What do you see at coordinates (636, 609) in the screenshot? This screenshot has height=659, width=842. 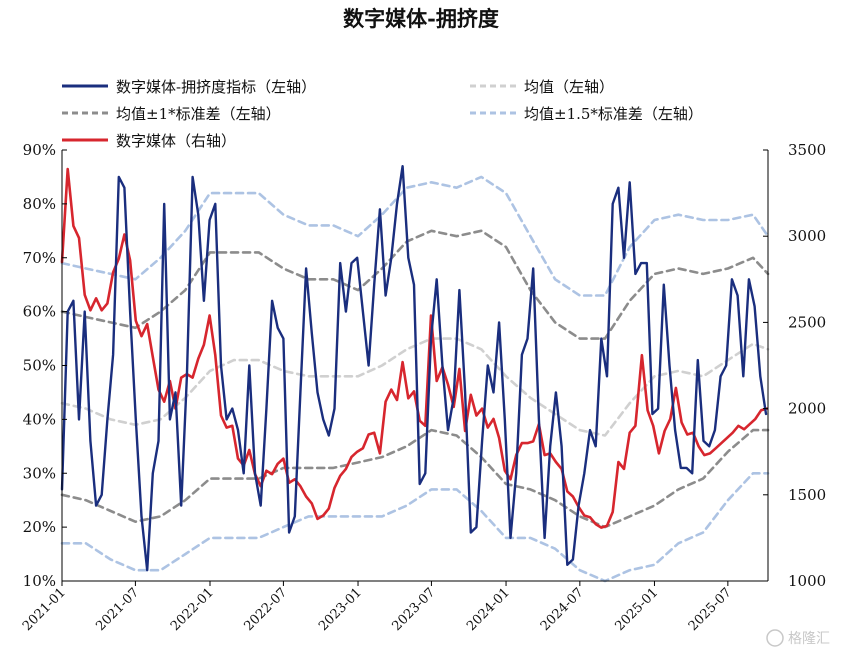 I see `x-tick-label: 2025-01` at bounding box center [636, 609].